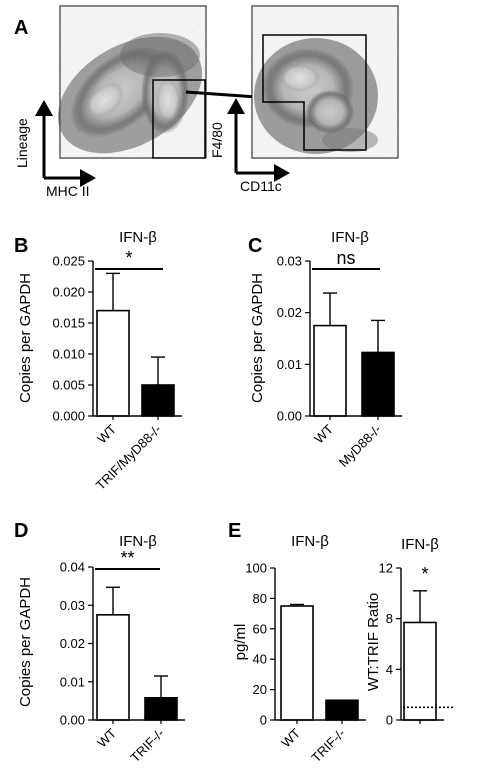  I want to click on y-tick-label: 0.005, so click(68, 385).